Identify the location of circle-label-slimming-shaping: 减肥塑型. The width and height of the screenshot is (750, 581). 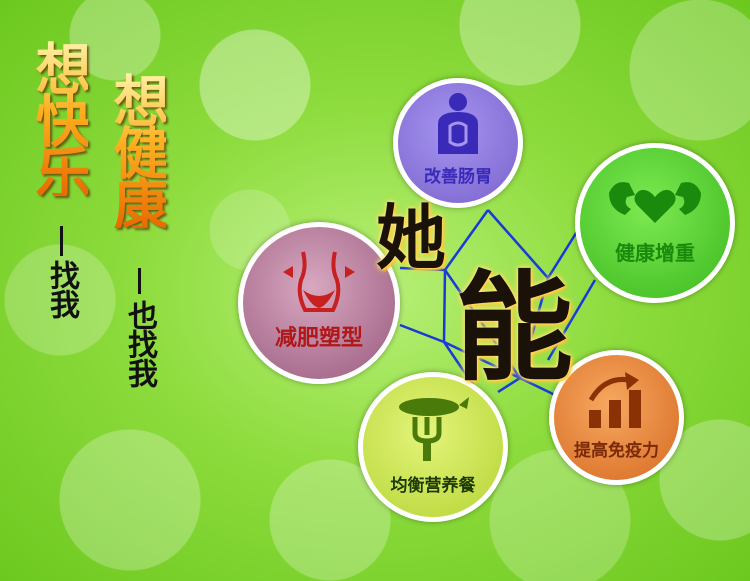
(318, 338).